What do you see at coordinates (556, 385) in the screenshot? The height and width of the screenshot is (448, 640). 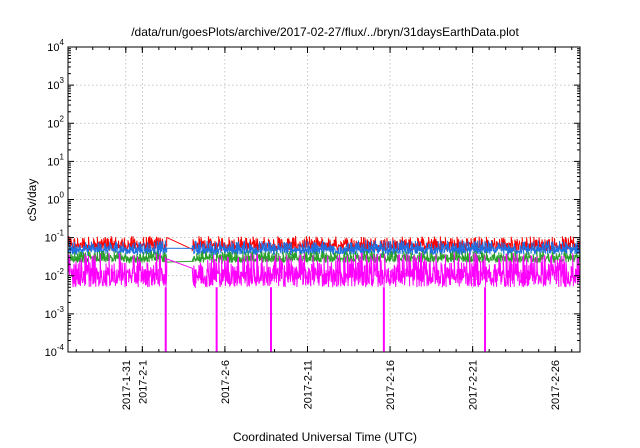 I see `x-tick-label: 2017-2-26` at bounding box center [556, 385].